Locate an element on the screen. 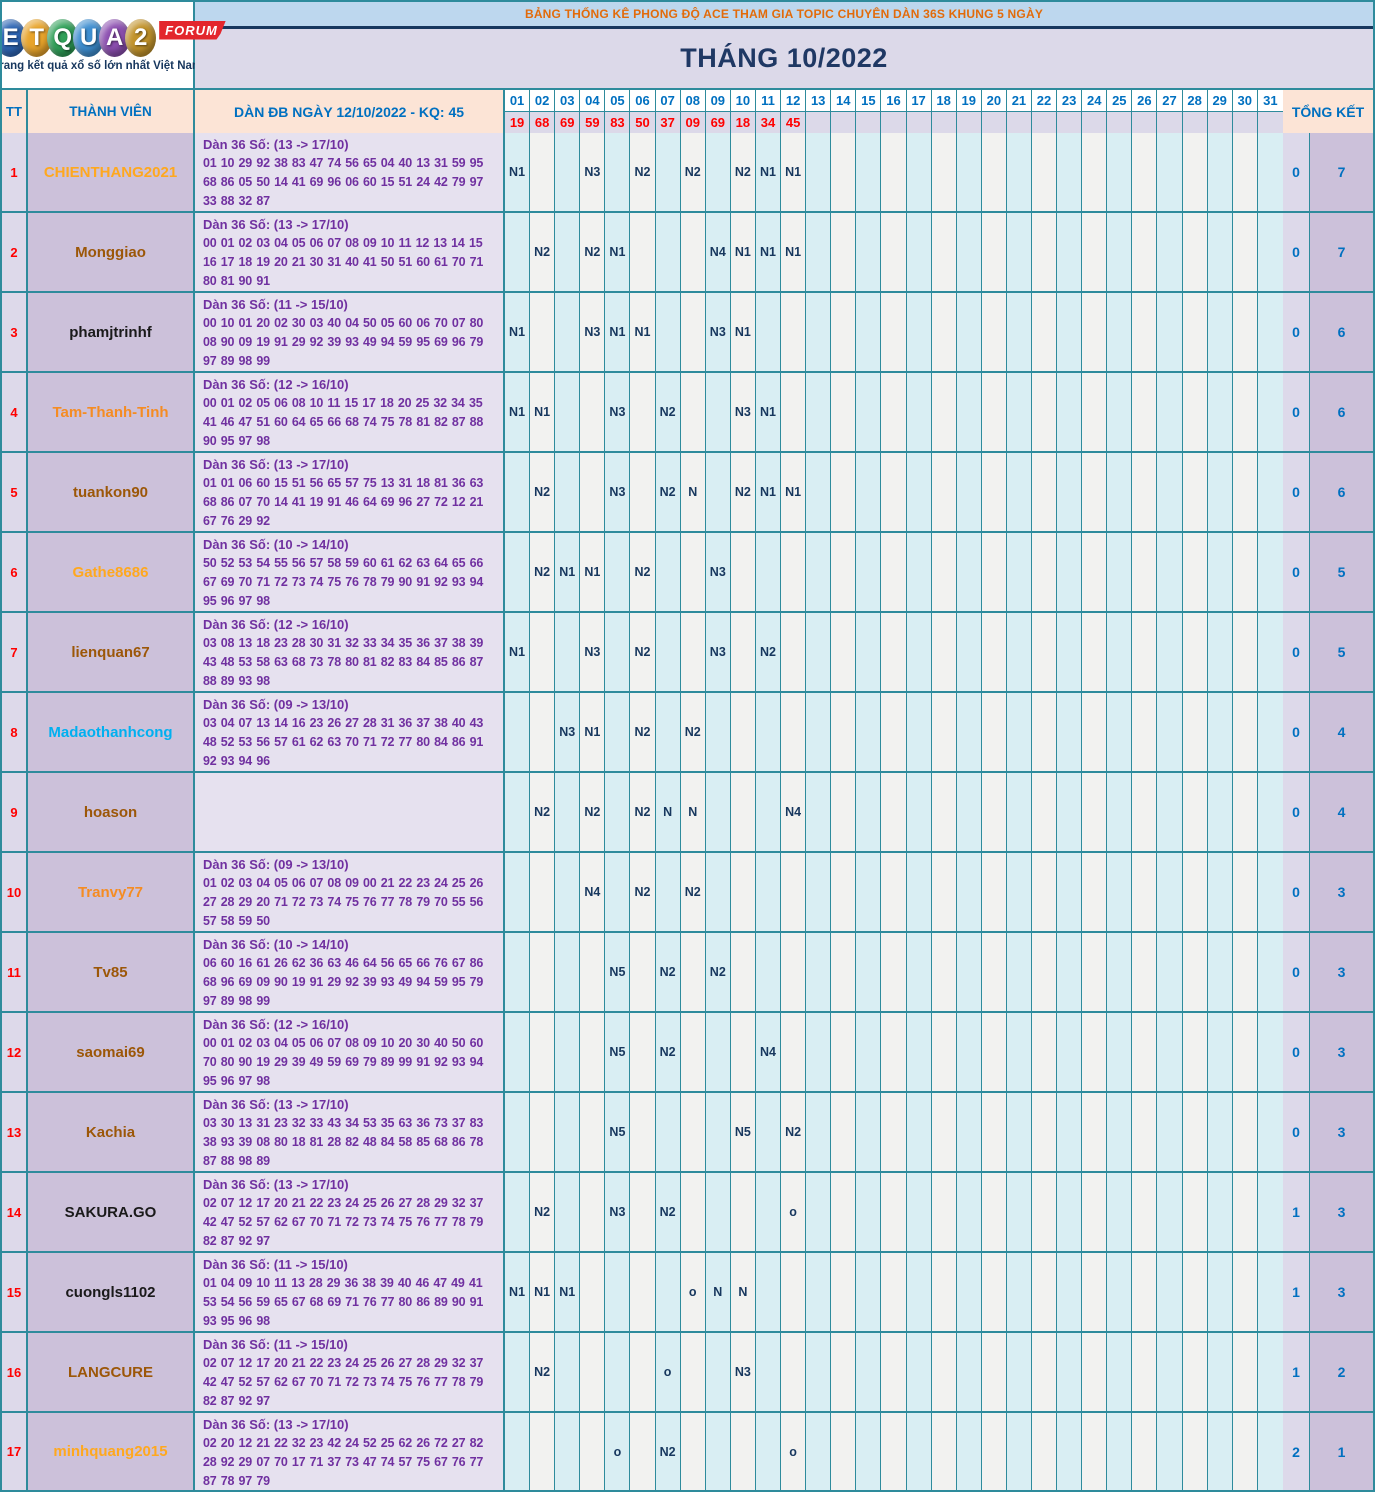  day-header: 25 is located at coordinates (1120, 101).